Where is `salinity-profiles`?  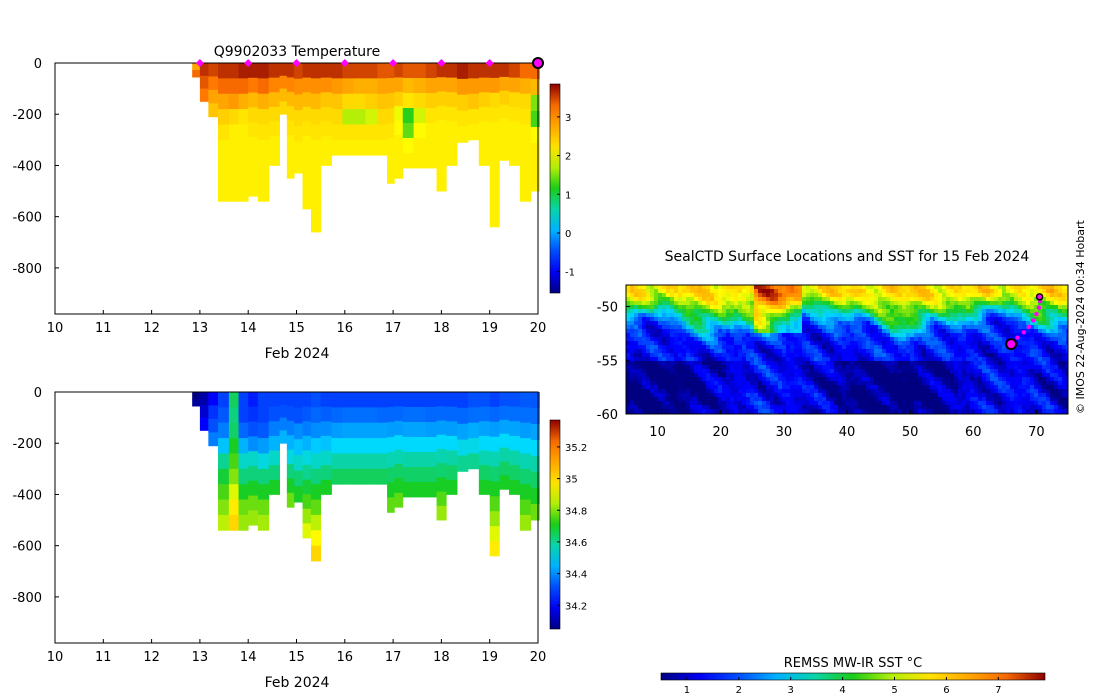
salinity-profiles is located at coordinates (366, 477).